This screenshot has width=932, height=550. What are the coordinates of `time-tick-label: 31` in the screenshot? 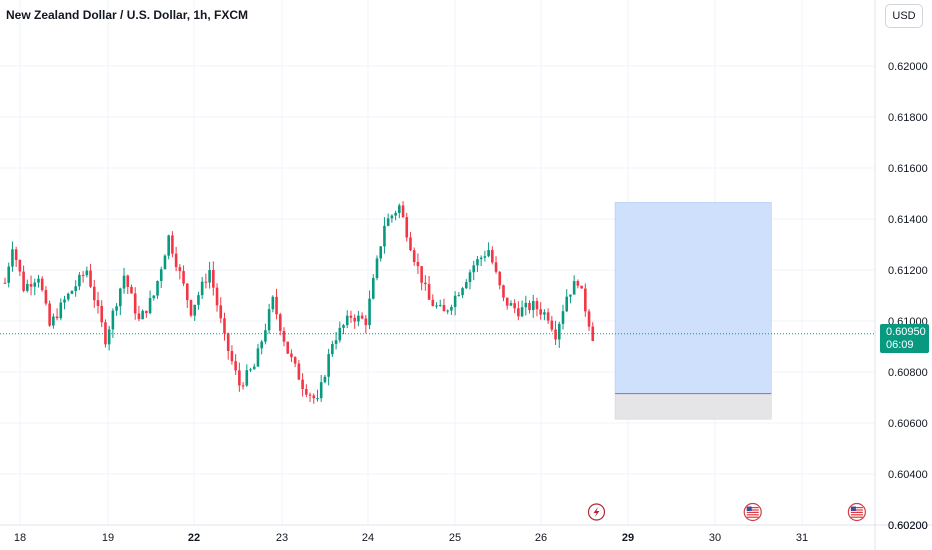 It's located at (802, 538).